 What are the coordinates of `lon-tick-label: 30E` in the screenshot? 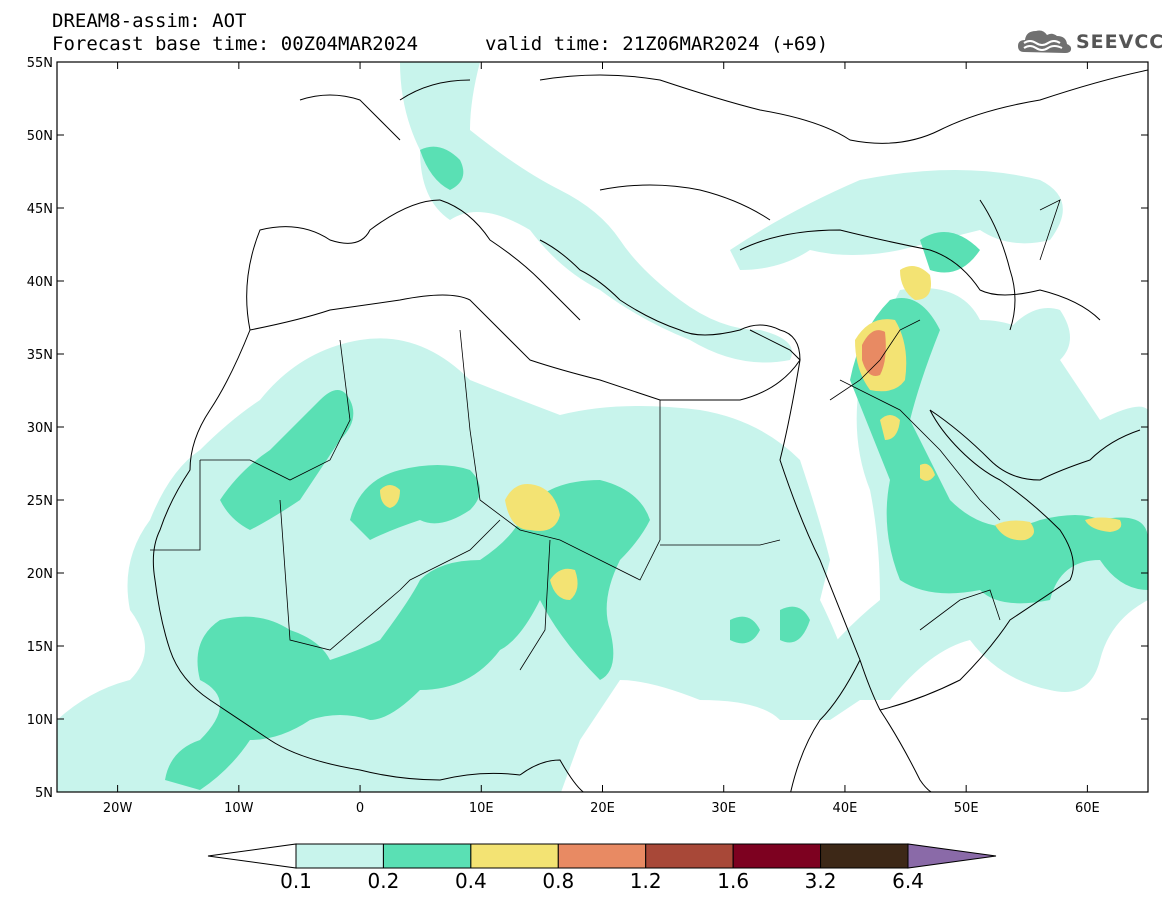 It's located at (723, 808).